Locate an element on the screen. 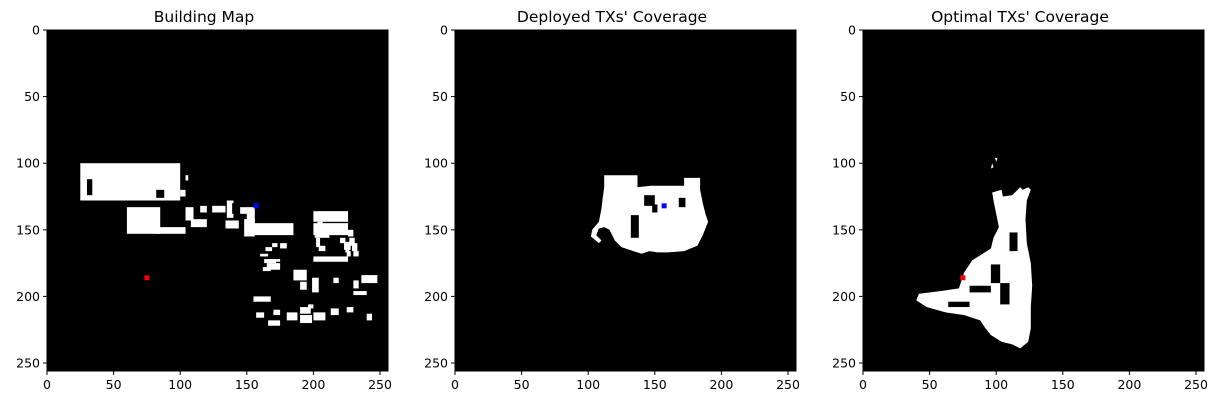  panel-title: Deployed TXs' Coverage is located at coordinates (612, 17).